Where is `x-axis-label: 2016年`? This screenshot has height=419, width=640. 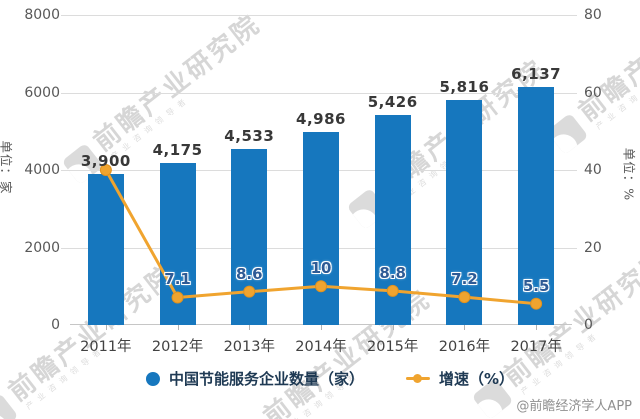
x-axis-label: 2016年 is located at coordinates (464, 347).